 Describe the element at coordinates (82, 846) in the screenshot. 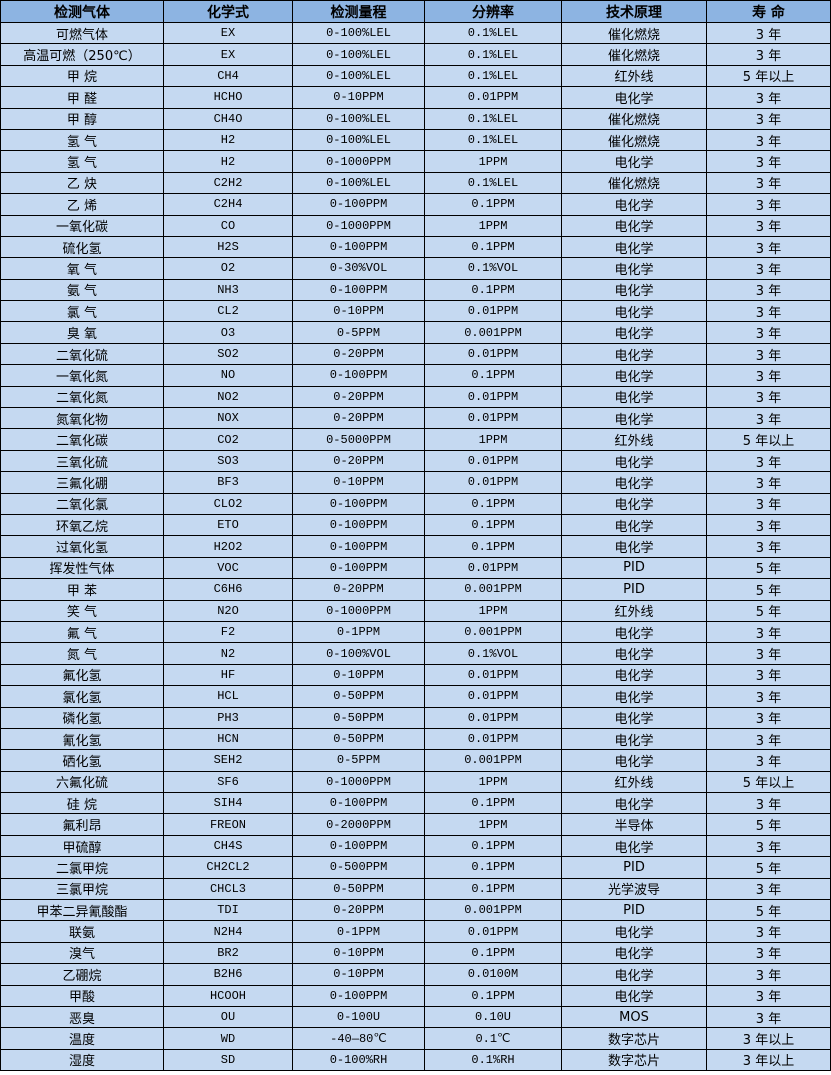

I see `cell-gas: 甲硫醇` at that location.